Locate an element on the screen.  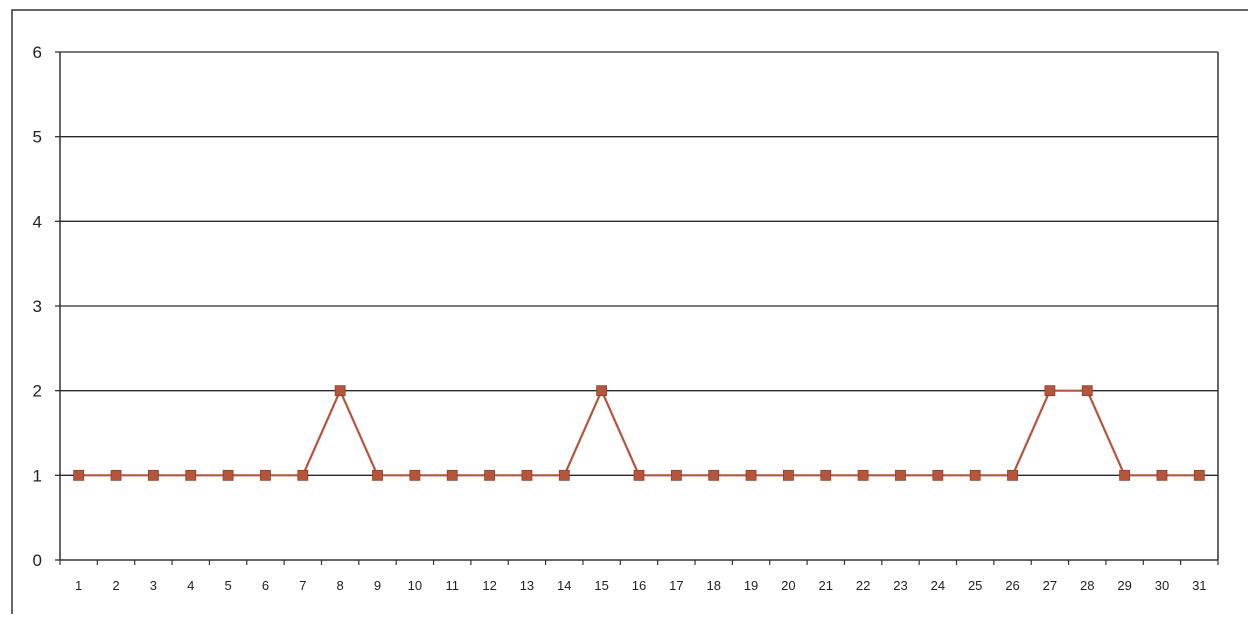
x-tick-label: 4 is located at coordinates (190, 585).